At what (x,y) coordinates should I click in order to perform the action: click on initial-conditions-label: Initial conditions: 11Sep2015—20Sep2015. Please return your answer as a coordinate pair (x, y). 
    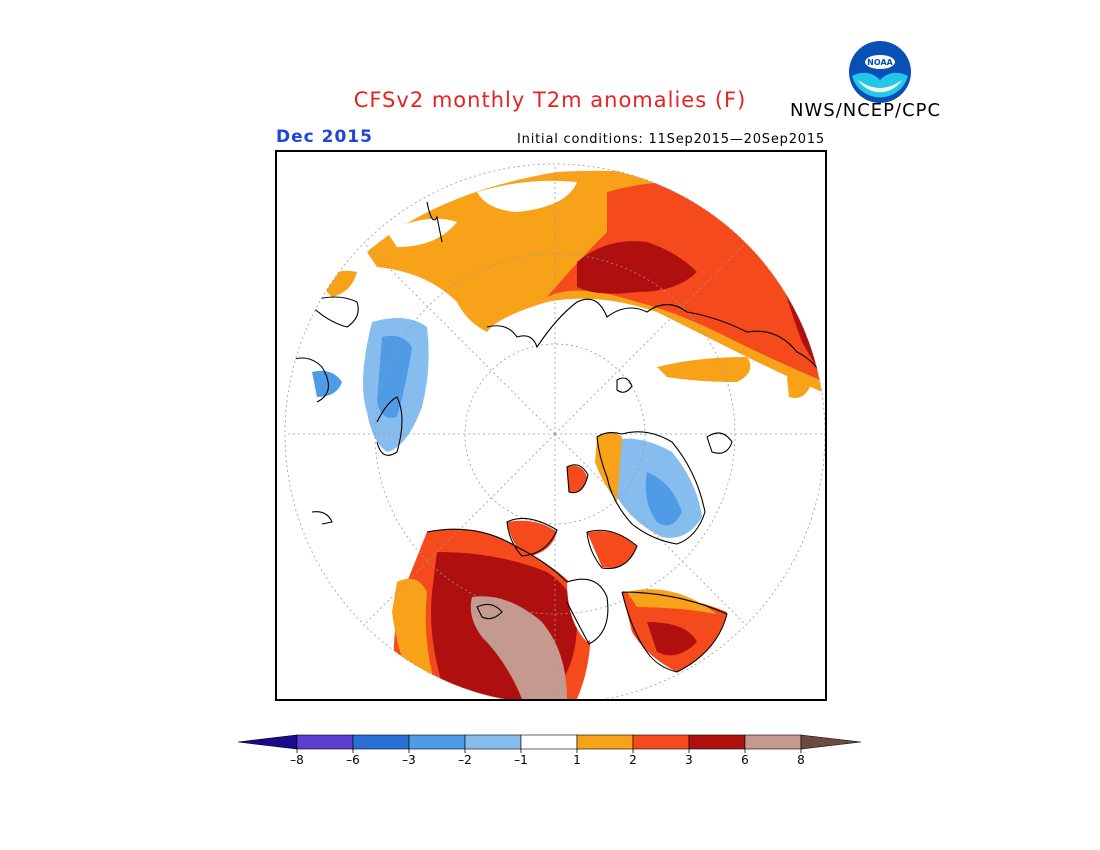
    Looking at the image, I should click on (671, 139).